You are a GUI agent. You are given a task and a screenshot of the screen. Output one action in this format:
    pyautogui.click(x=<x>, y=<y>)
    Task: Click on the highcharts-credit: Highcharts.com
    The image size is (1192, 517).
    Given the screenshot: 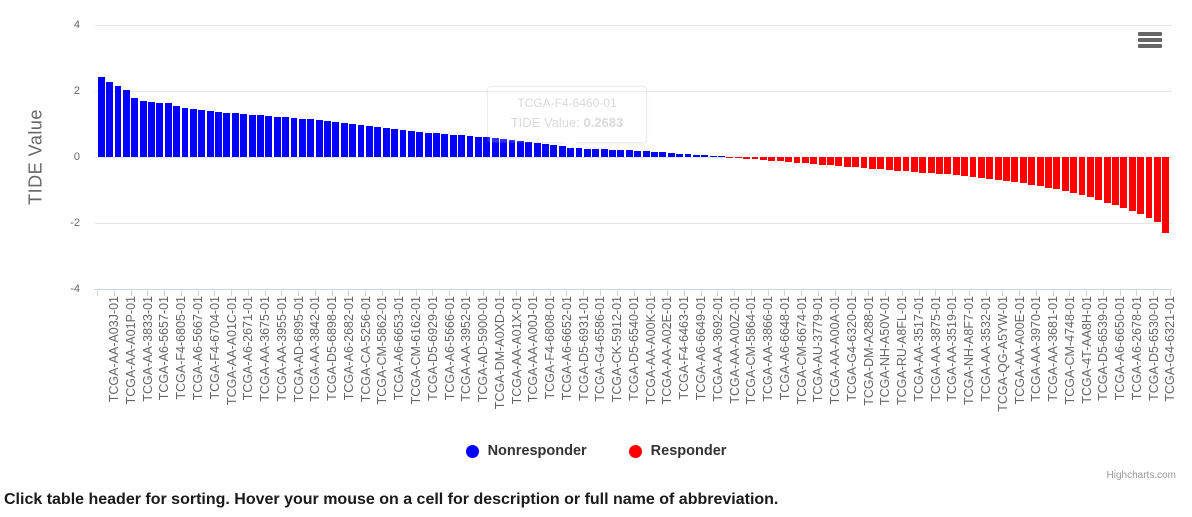 What is the action you would take?
    pyautogui.click(x=1141, y=475)
    